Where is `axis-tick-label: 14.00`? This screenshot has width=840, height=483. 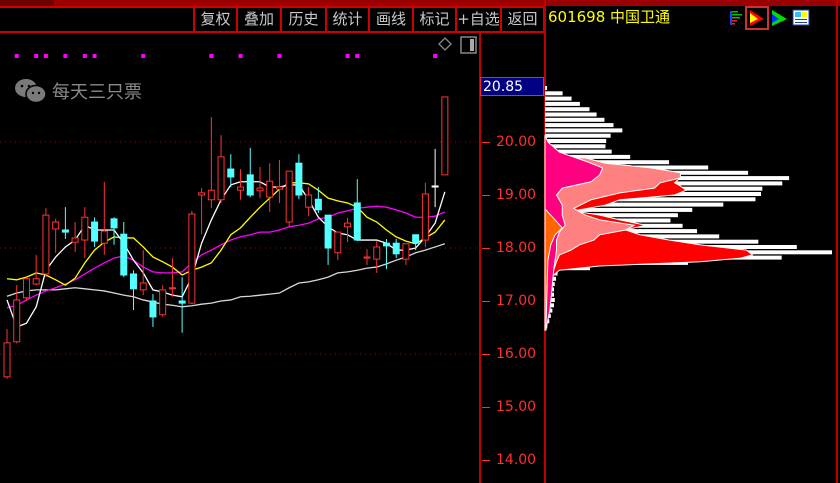
axis-tick-label: 14.00 is located at coordinates (516, 460).